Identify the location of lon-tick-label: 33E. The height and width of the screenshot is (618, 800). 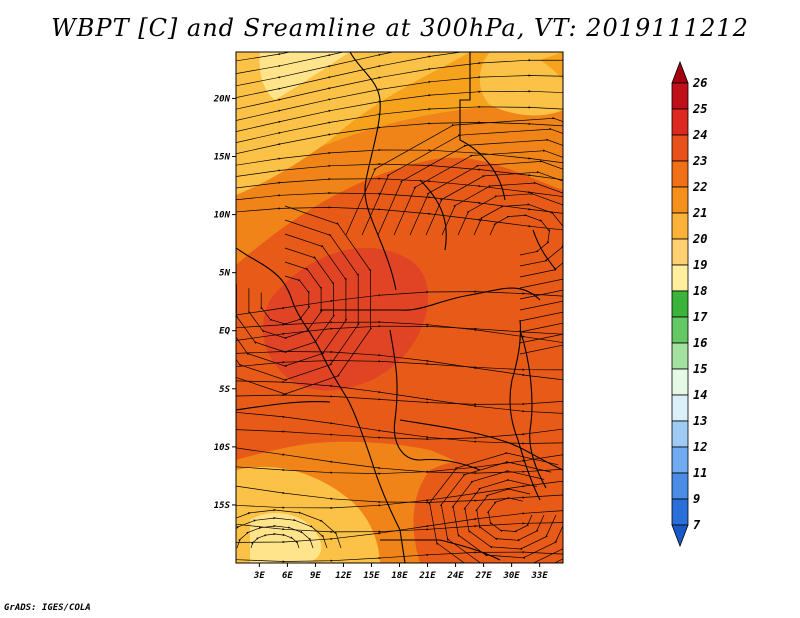
(540, 576).